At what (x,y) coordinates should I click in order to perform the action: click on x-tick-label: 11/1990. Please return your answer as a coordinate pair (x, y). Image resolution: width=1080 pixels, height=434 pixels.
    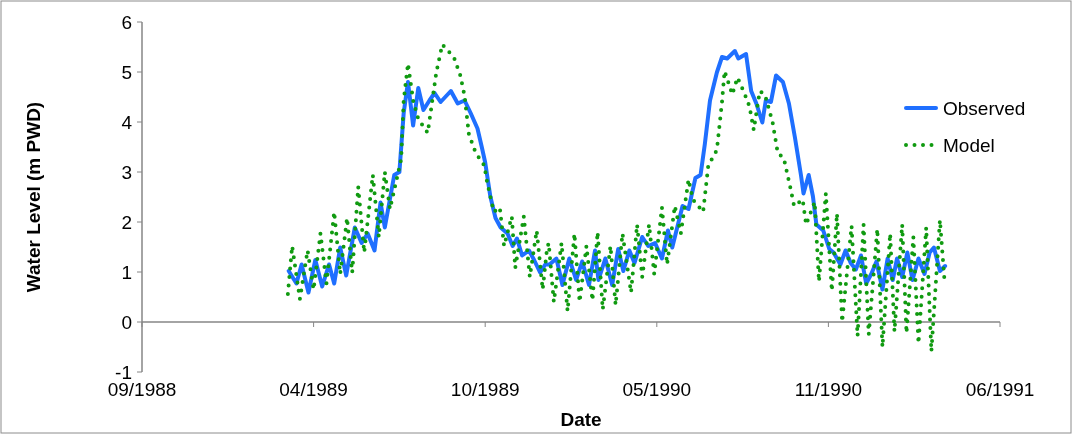
    Looking at the image, I should click on (828, 389).